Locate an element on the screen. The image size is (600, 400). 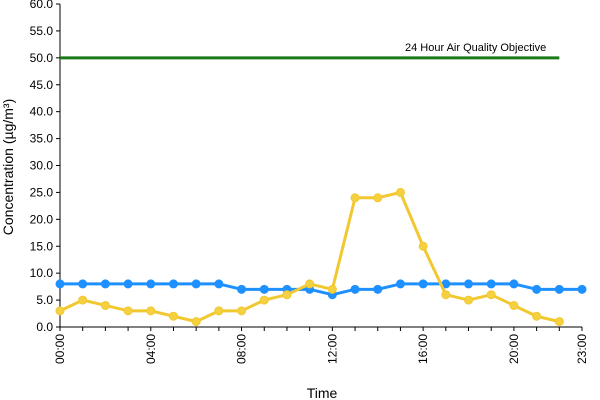
y-tick-label: 5.0 is located at coordinates (44, 300).